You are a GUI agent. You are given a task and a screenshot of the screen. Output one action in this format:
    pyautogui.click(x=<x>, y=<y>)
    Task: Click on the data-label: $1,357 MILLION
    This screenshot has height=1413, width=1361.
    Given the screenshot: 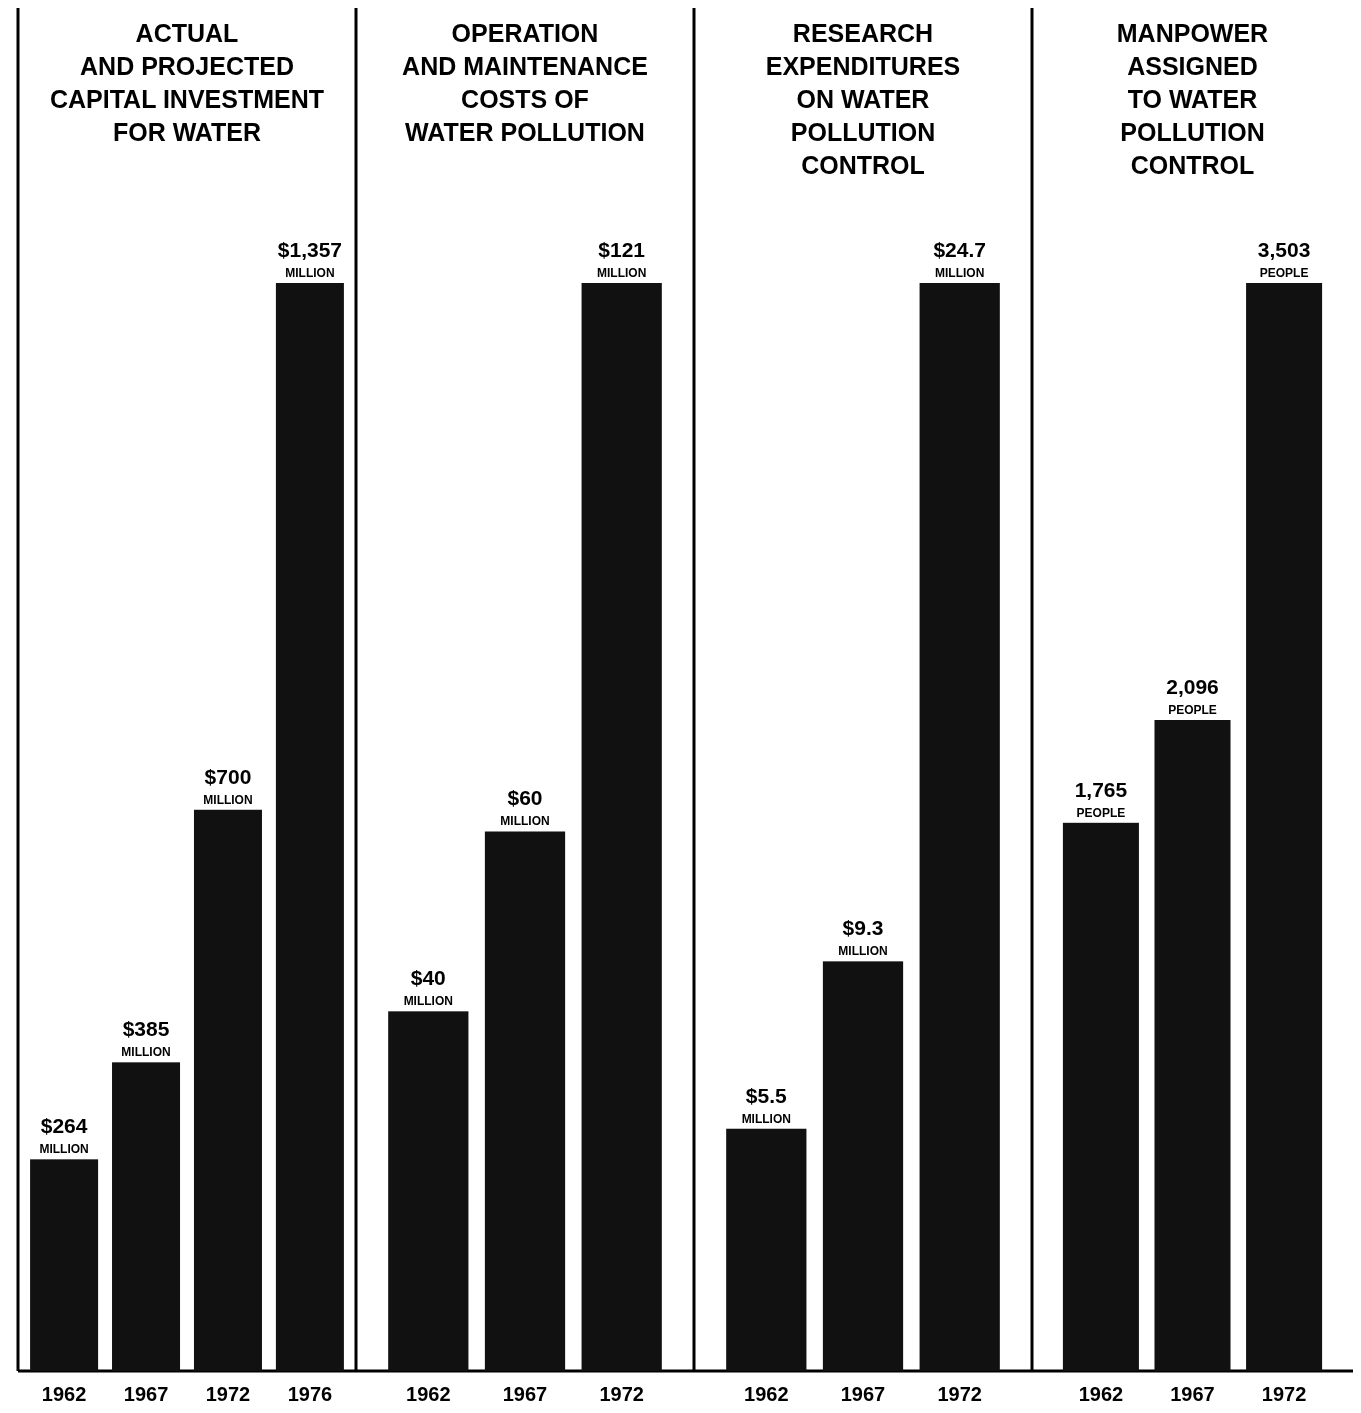 What is the action you would take?
    pyautogui.click(x=310, y=259)
    